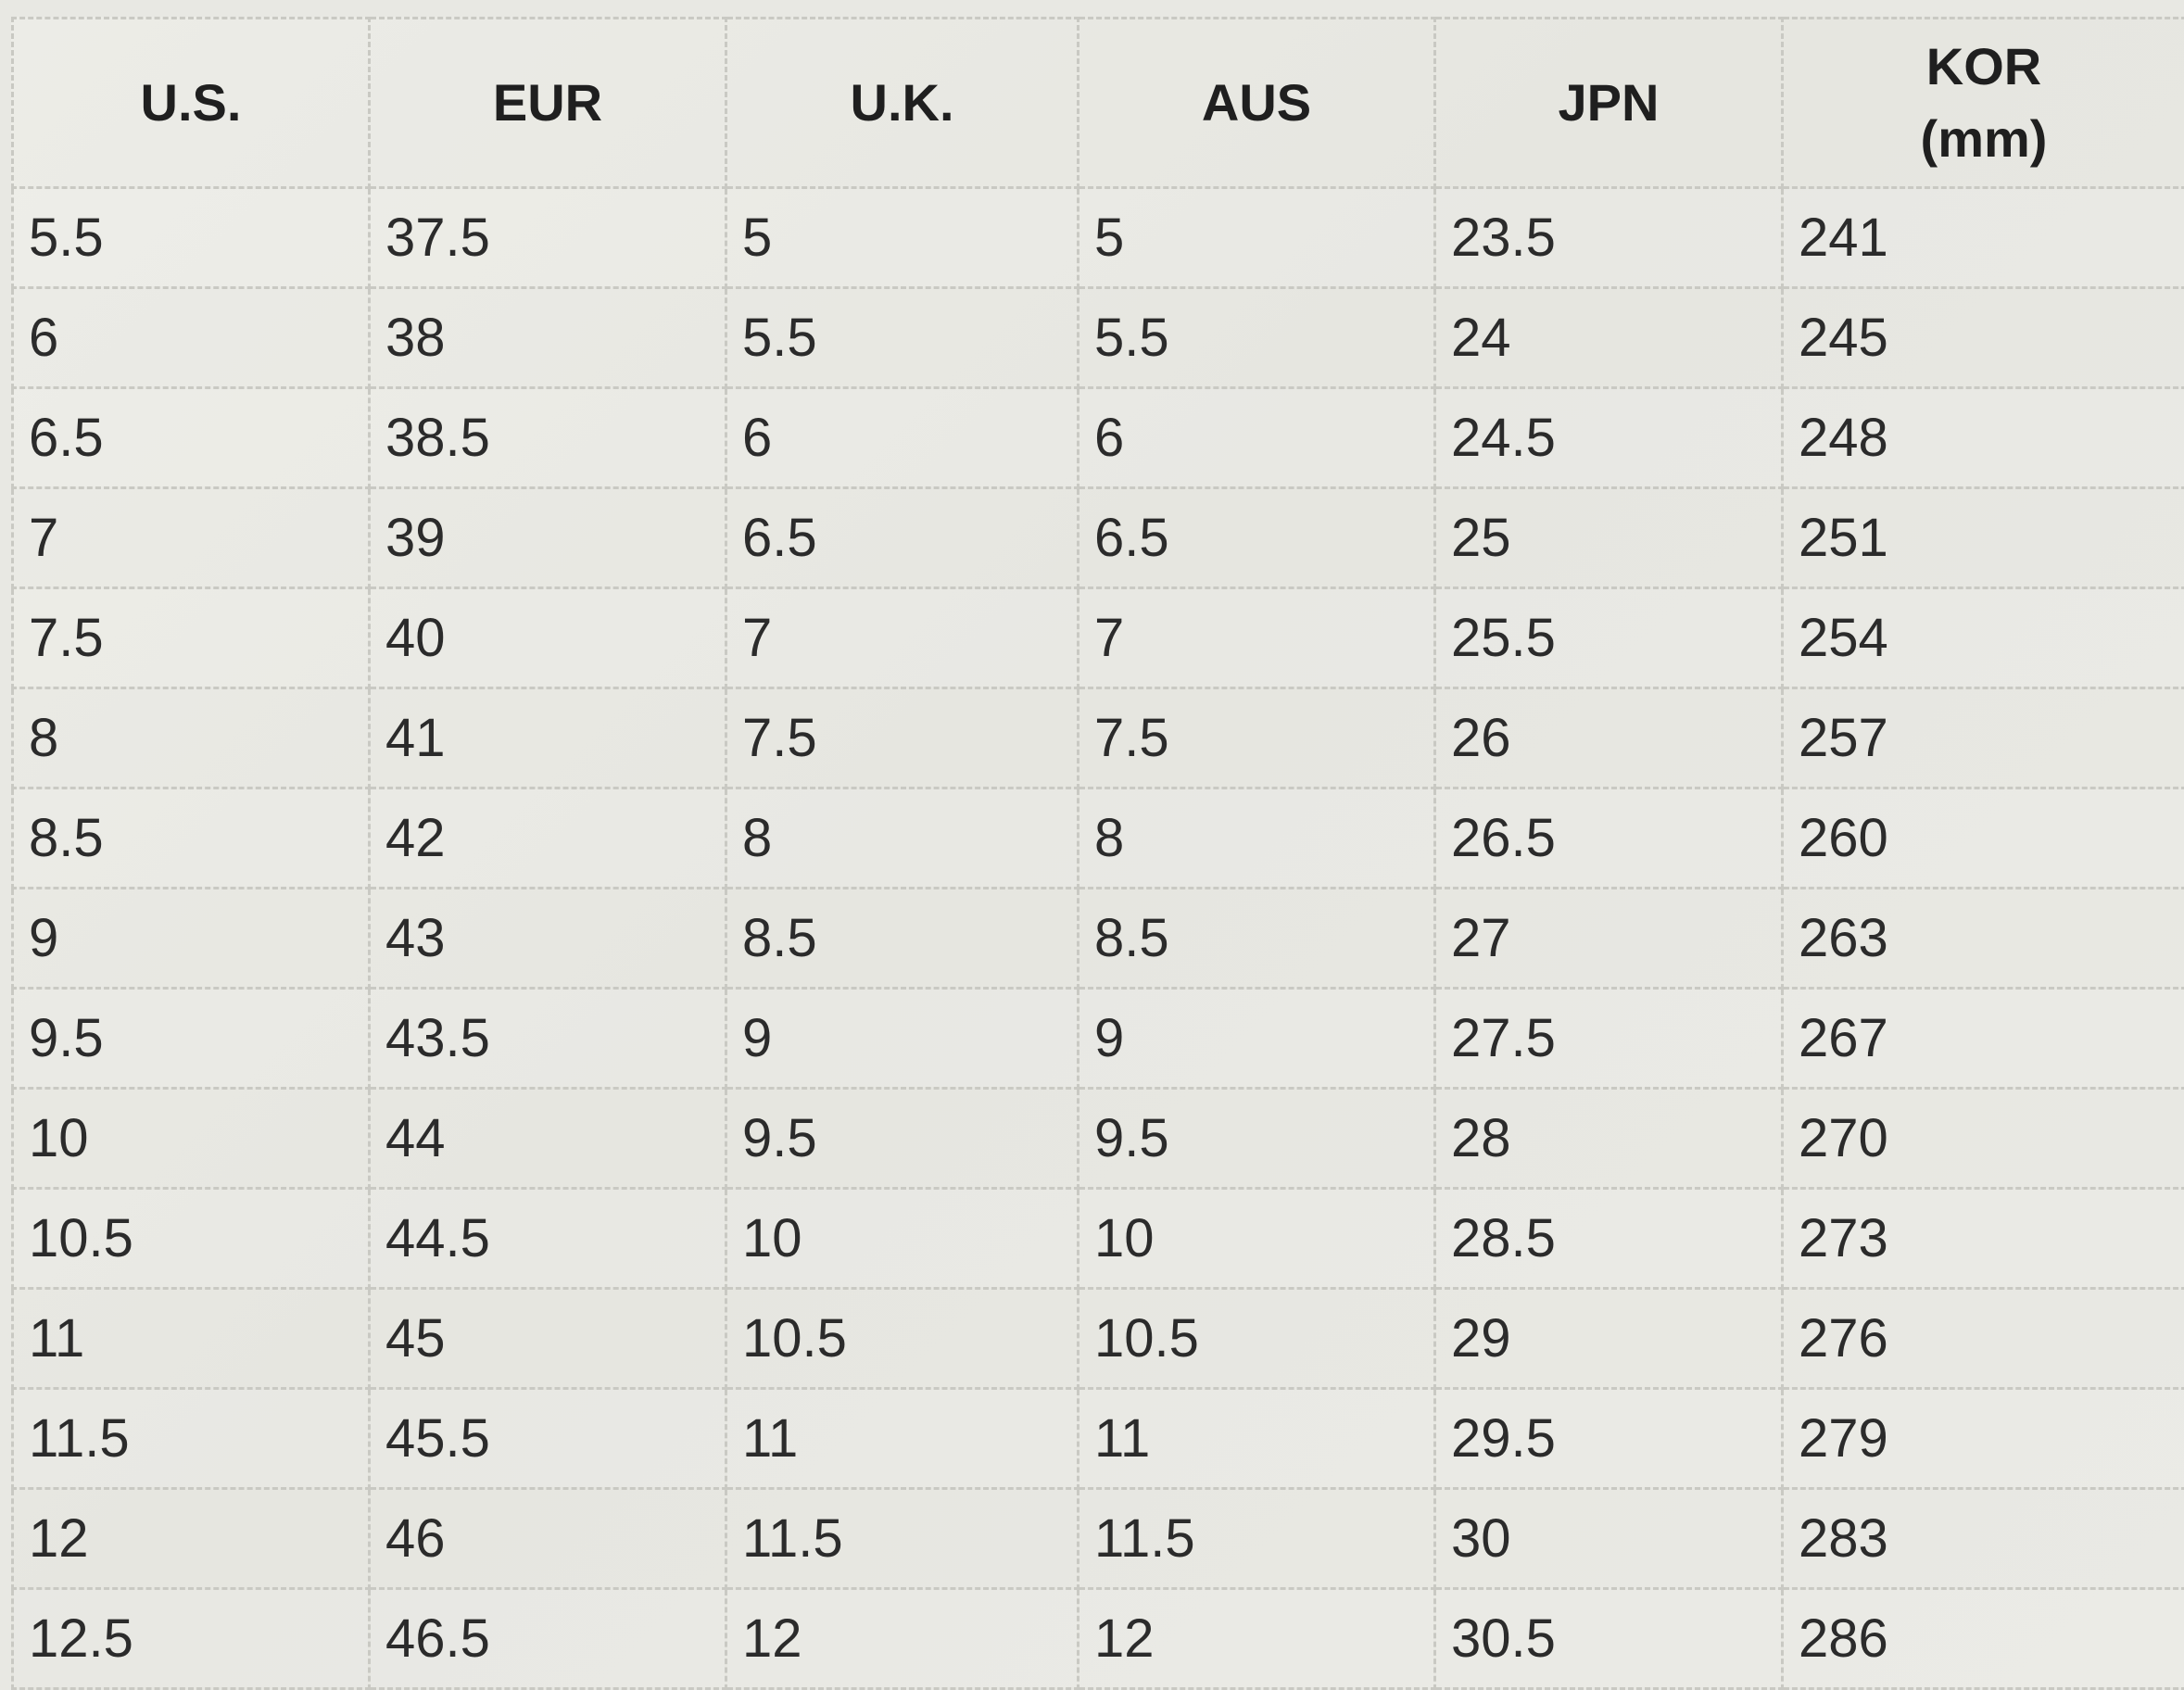  Describe the element at coordinates (1982, 1139) in the screenshot. I see `cell-kor: 270` at that location.